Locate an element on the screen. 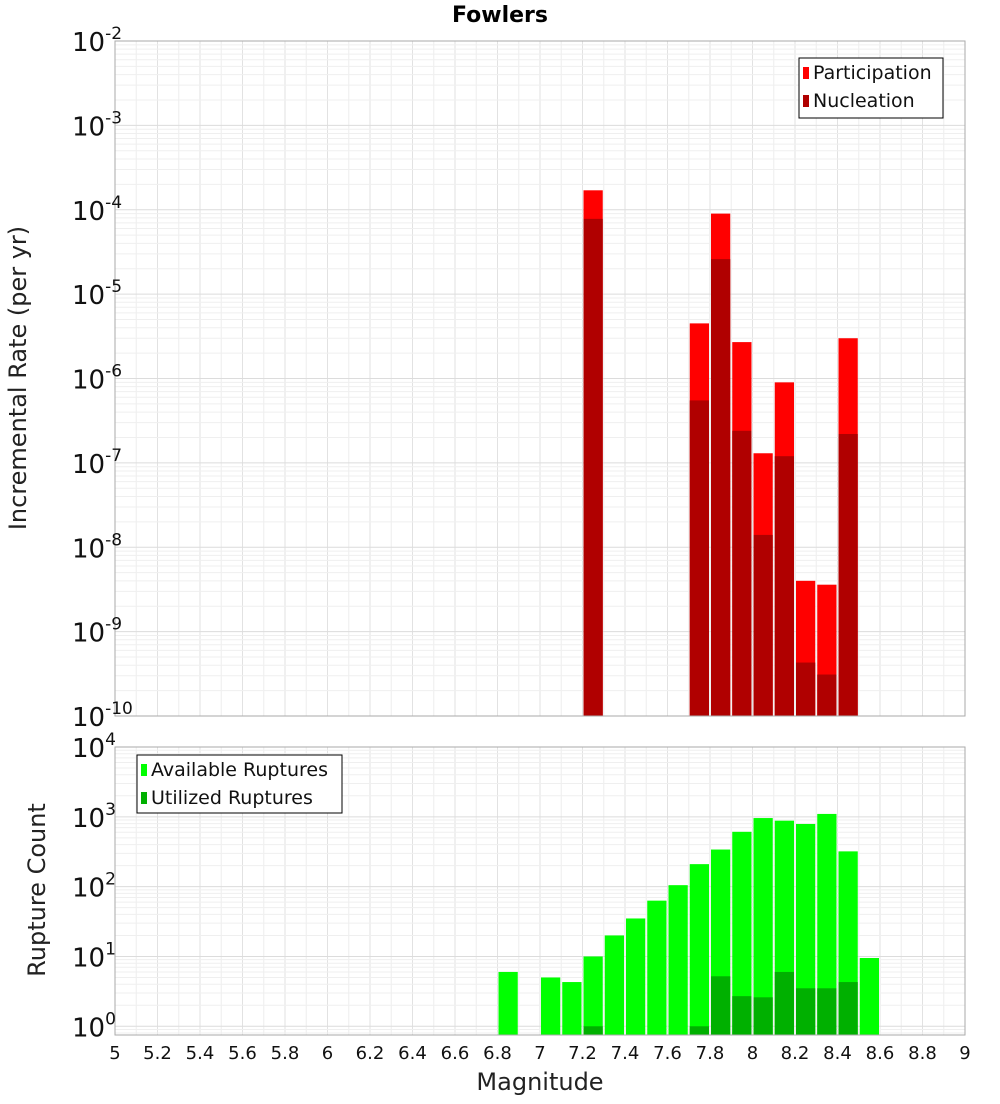  rate-legend-label: Nucleation is located at coordinates (864, 101).